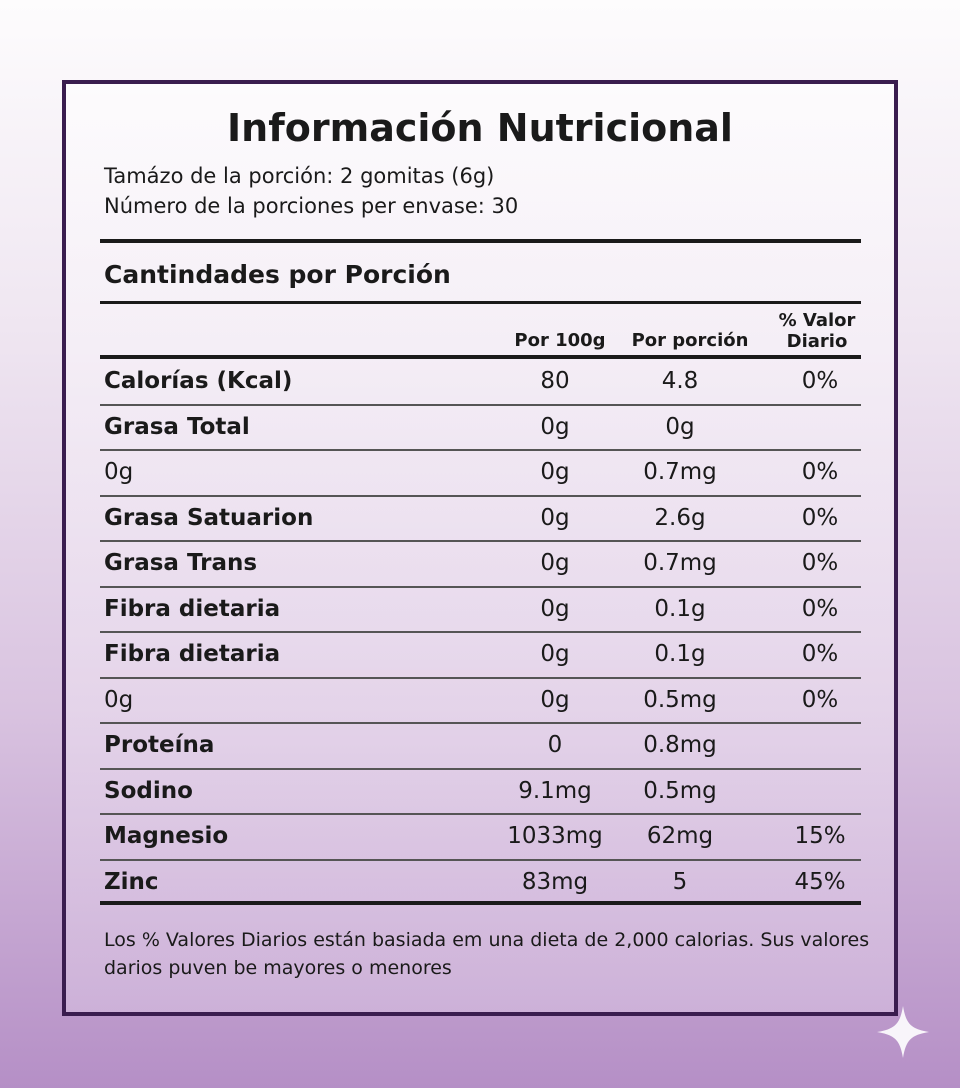 Image resolution: width=960 pixels, height=1088 pixels. I want to click on daily-value: 45%, so click(820, 881).